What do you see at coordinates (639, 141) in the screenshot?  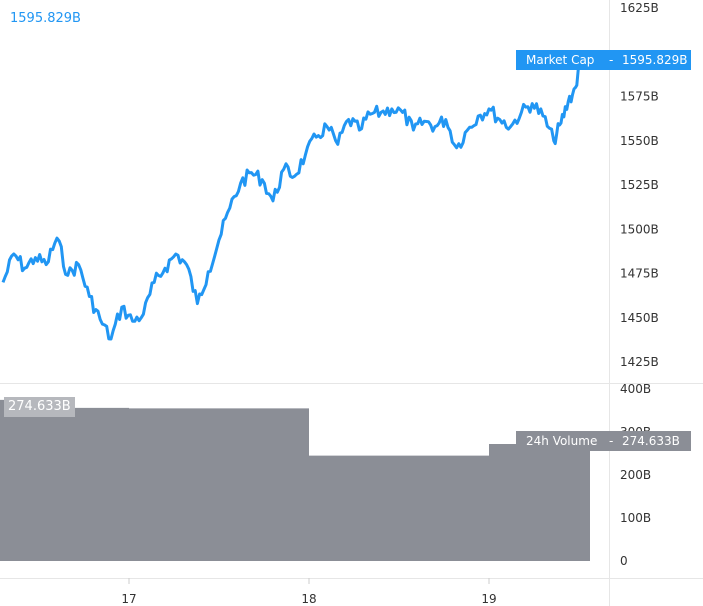 I see `price-tick-label: 1550B` at bounding box center [639, 141].